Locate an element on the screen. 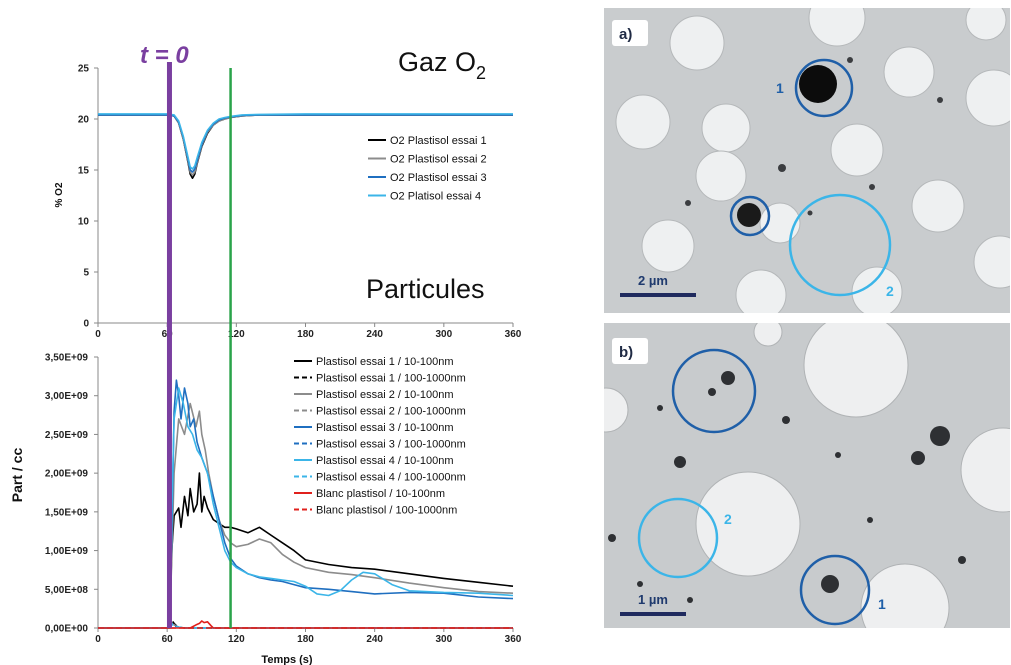 Image resolution: width=1011 pixels, height=665 pixels. o2-y-tick-label: 25 is located at coordinates (84, 69).